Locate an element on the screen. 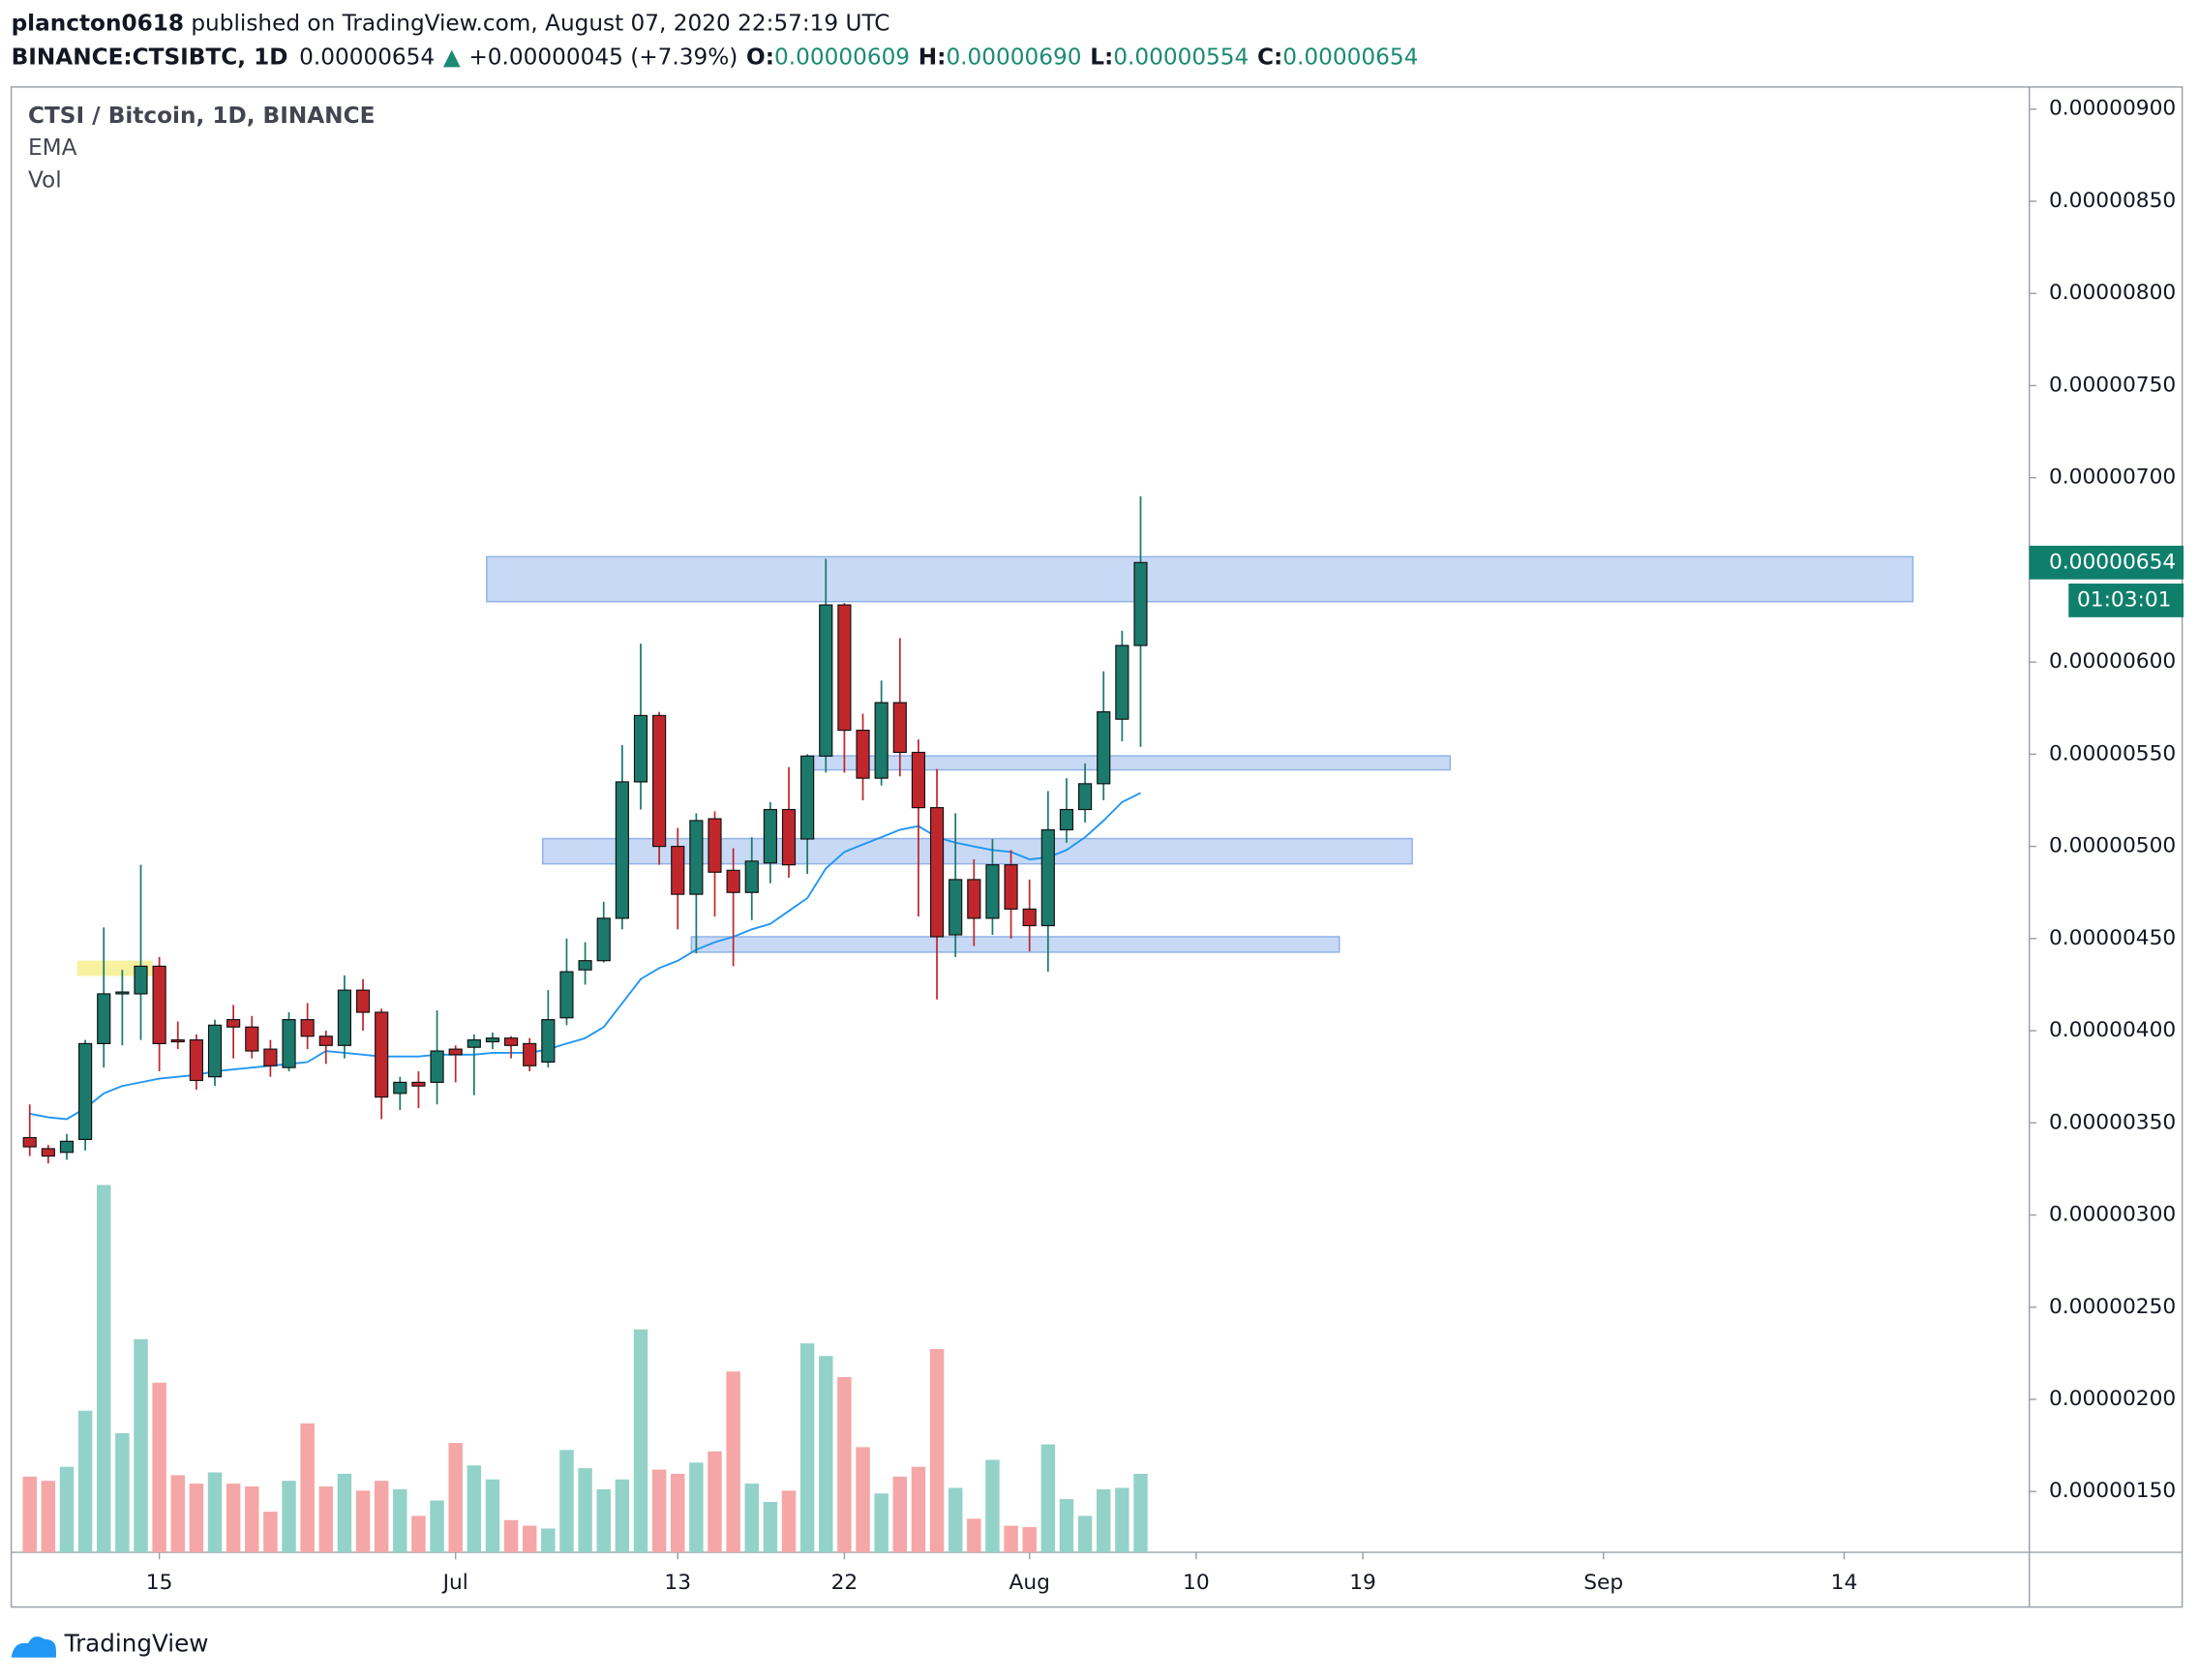 The width and height of the screenshot is (2199, 1680). y-tick-label: 0.00000850 is located at coordinates (2113, 201).